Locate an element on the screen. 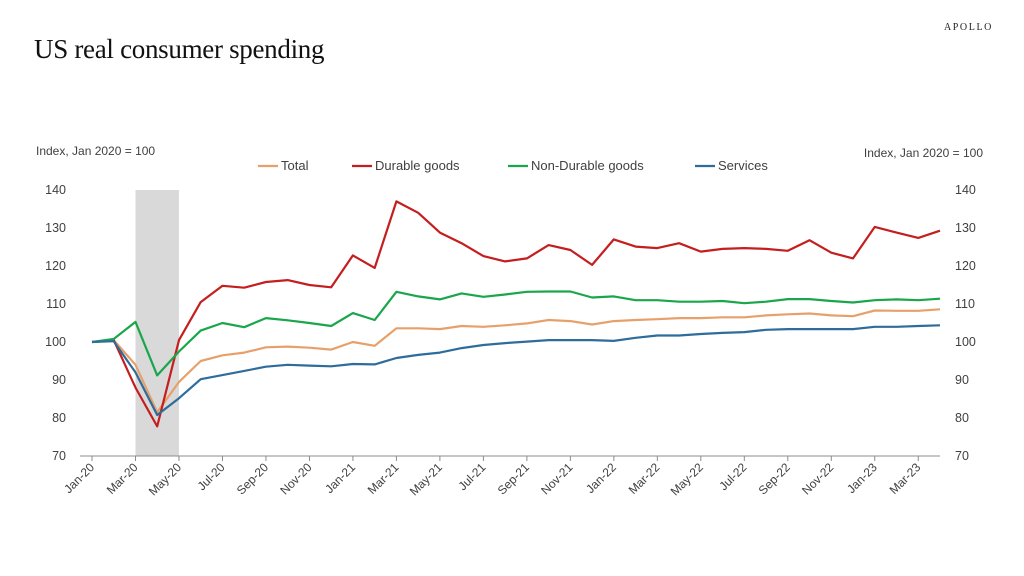 The width and height of the screenshot is (1024, 576). y-axis-label-right: Index, Jan 2020 = 100 is located at coordinates (923, 153).